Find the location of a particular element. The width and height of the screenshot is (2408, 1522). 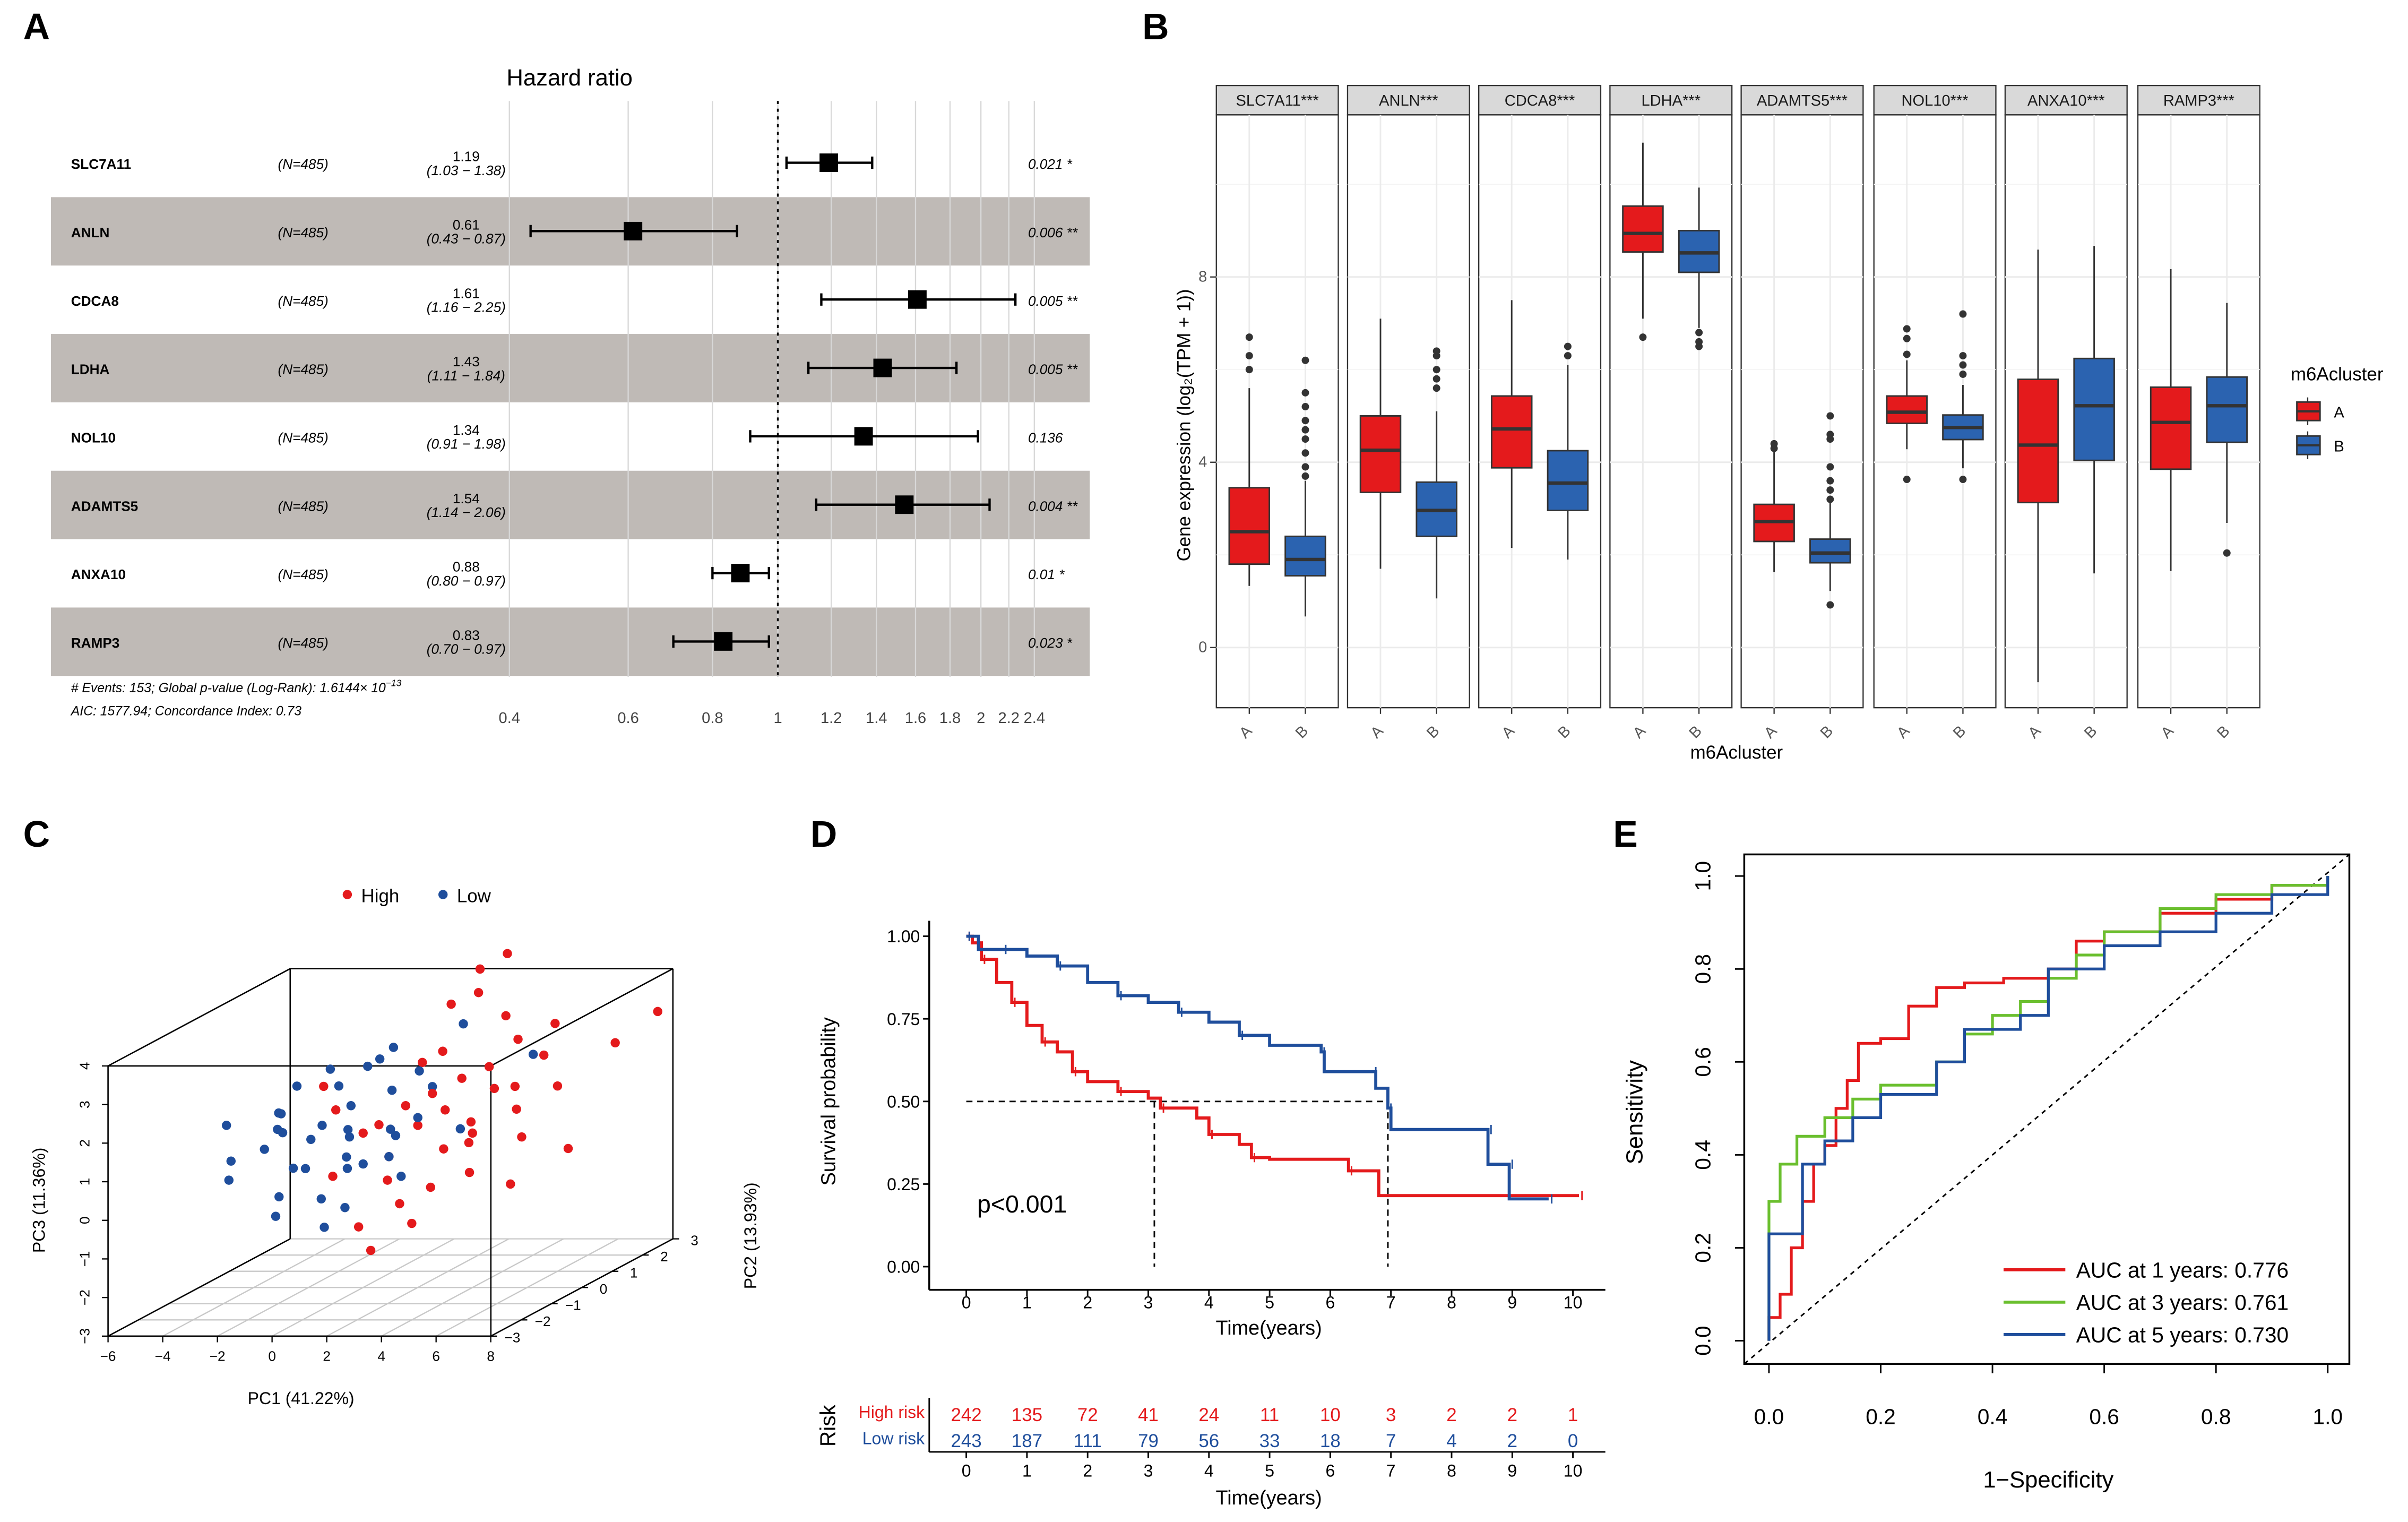

x-tick-label: 0.4 is located at coordinates (509, 718).